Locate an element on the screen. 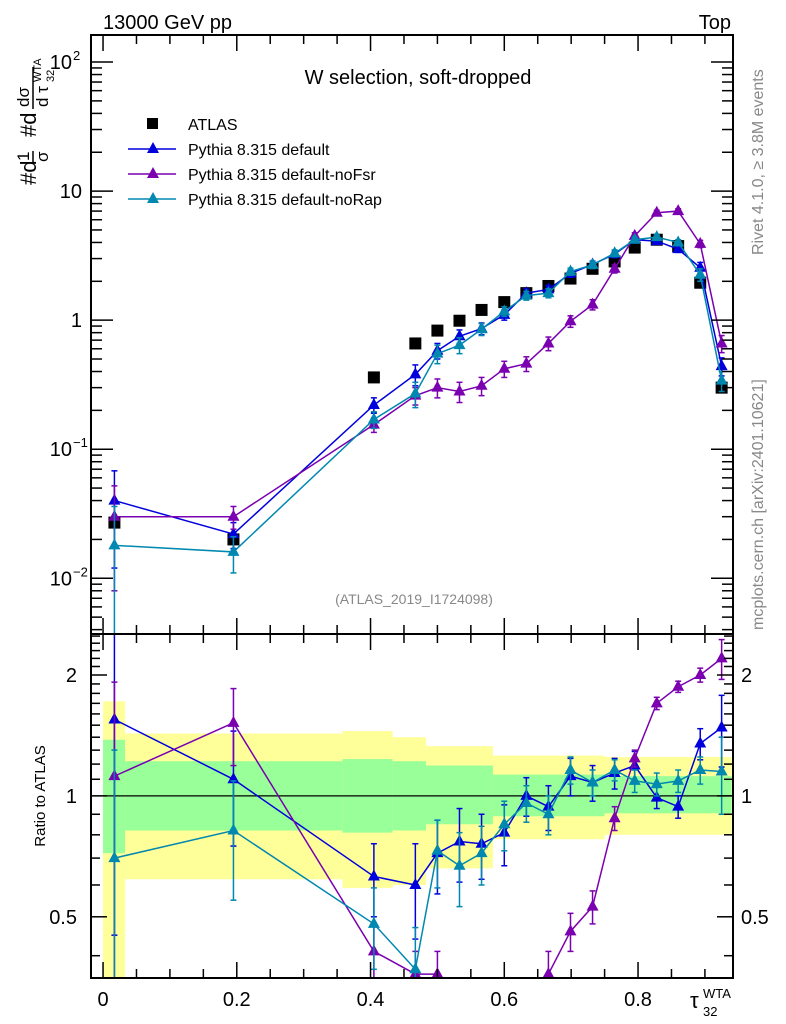 This screenshot has width=786, height=1024. ratio-y-tick-label-right: 2 is located at coordinates (746, 676).